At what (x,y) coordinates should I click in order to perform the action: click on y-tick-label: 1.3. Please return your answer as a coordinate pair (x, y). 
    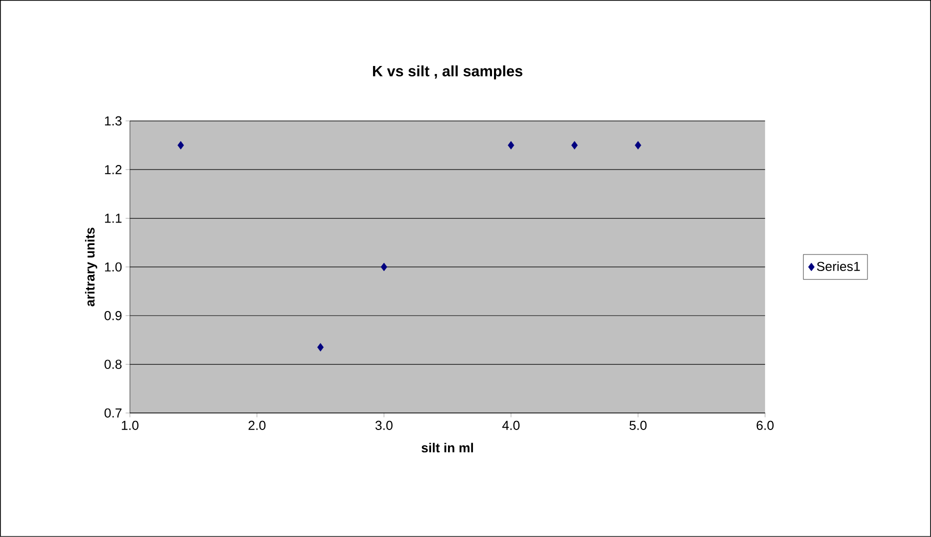
    Looking at the image, I should click on (113, 121).